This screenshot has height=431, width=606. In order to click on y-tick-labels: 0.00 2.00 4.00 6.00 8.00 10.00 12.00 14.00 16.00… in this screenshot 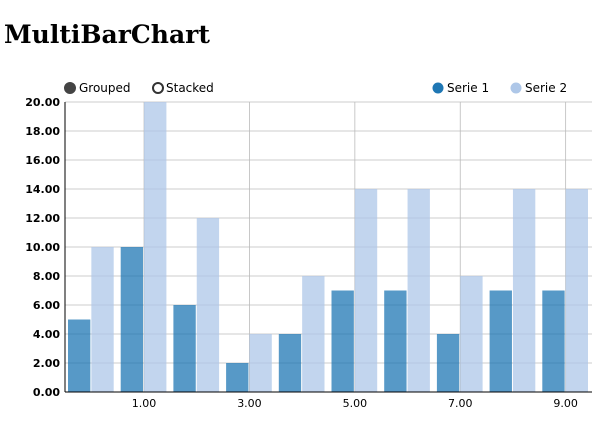, I will do `click(42, 247)`.